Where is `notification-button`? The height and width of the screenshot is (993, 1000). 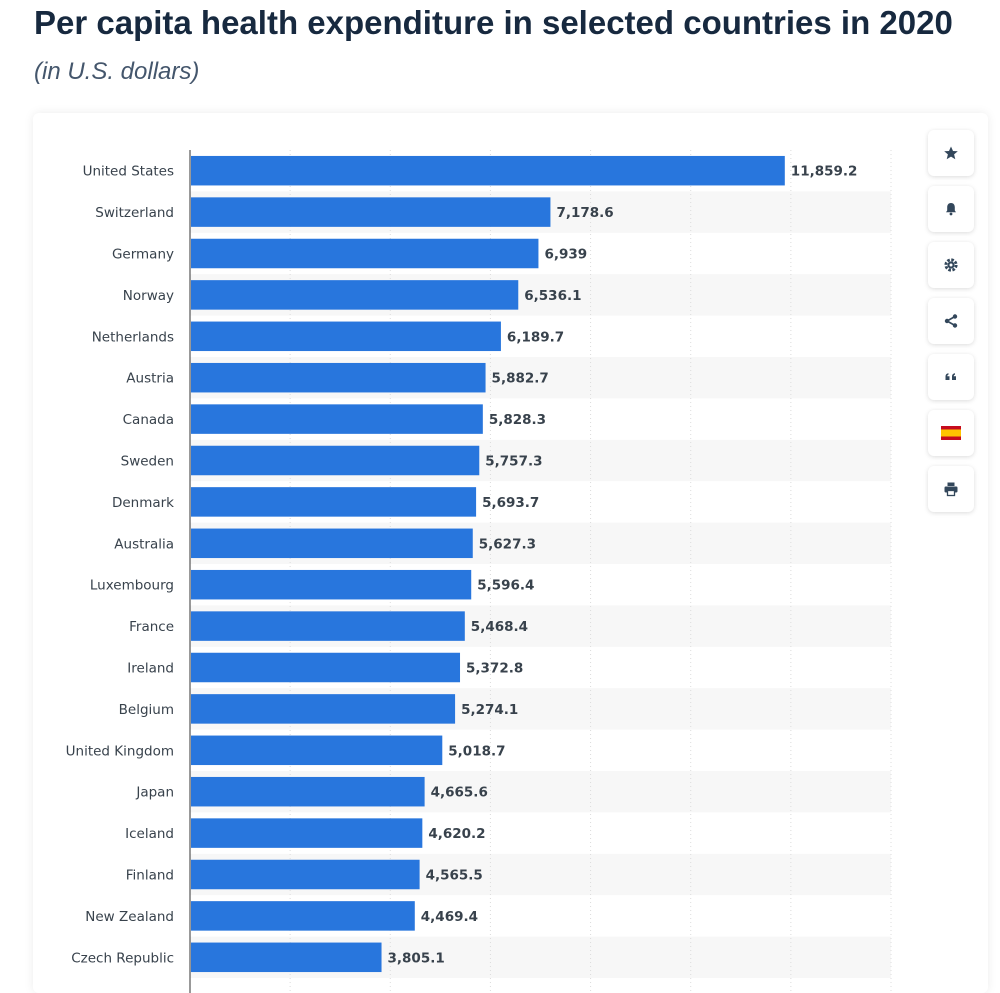
notification-button is located at coordinates (951, 209).